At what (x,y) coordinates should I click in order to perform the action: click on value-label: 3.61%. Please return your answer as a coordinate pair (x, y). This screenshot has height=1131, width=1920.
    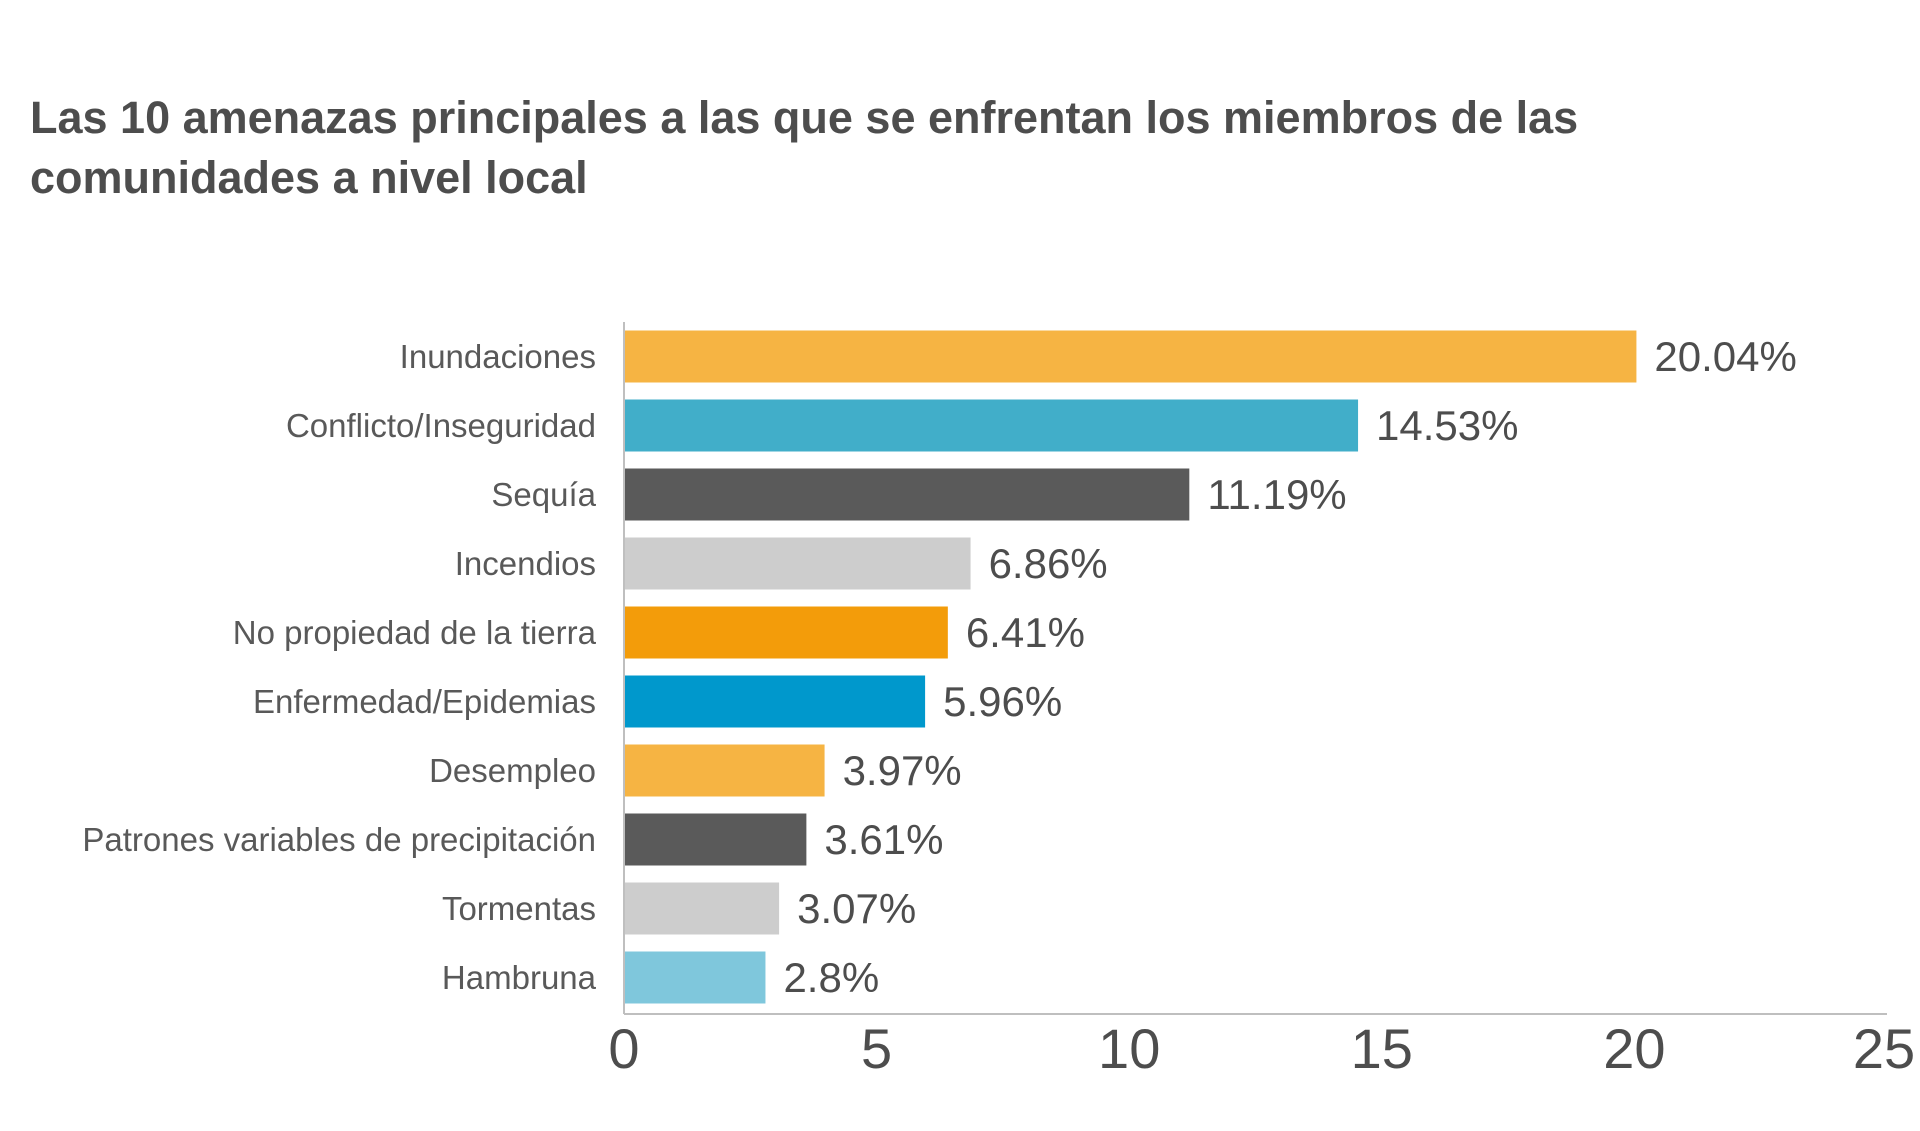
    Looking at the image, I should click on (883, 839).